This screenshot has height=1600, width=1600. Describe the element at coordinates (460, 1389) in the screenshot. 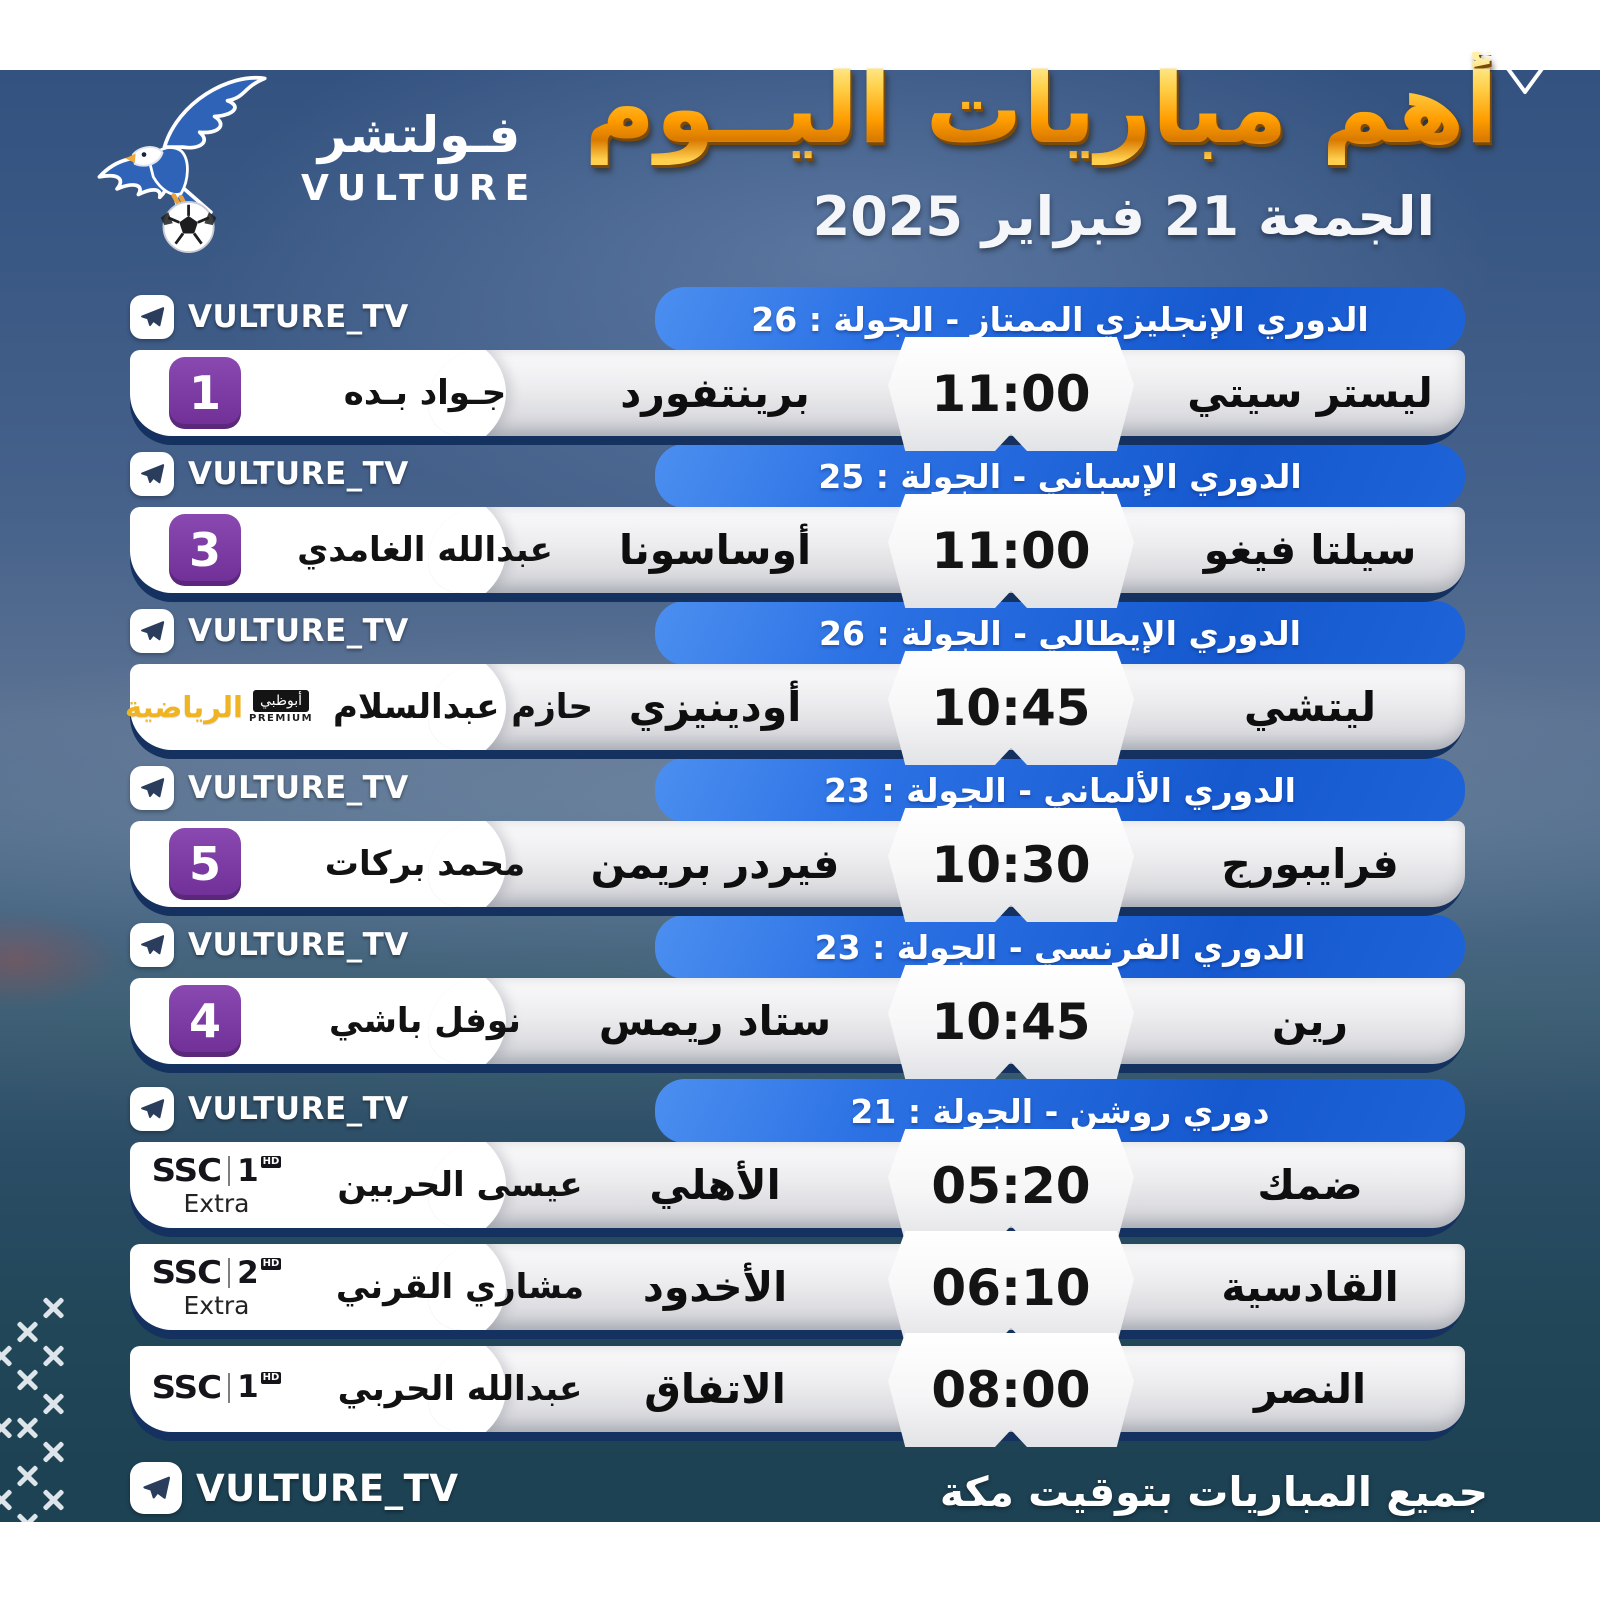

I see `commentator-name: عبدالله الحربي` at that location.